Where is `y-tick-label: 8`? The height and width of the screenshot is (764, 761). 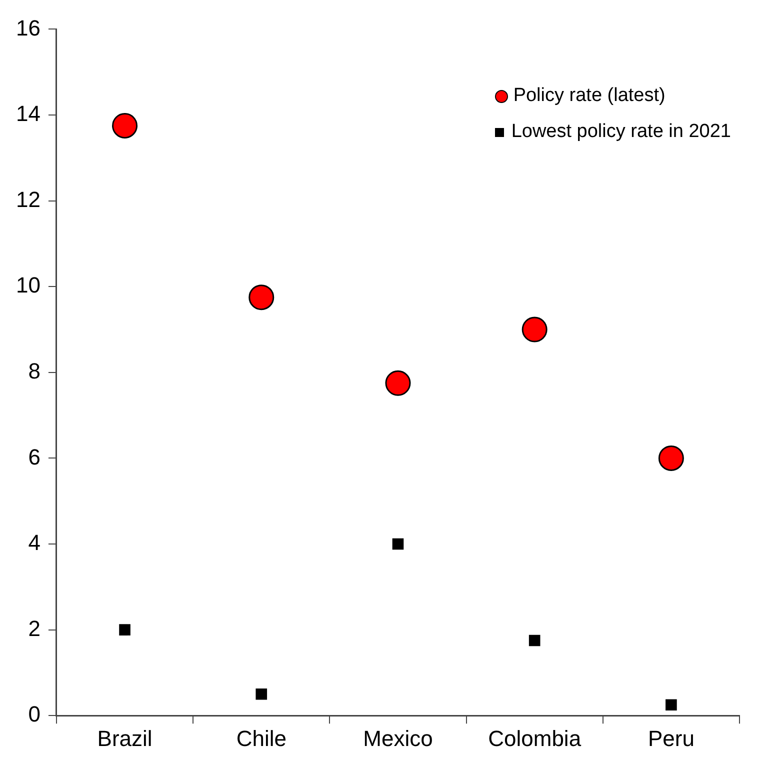 y-tick-label: 8 is located at coordinates (34, 371).